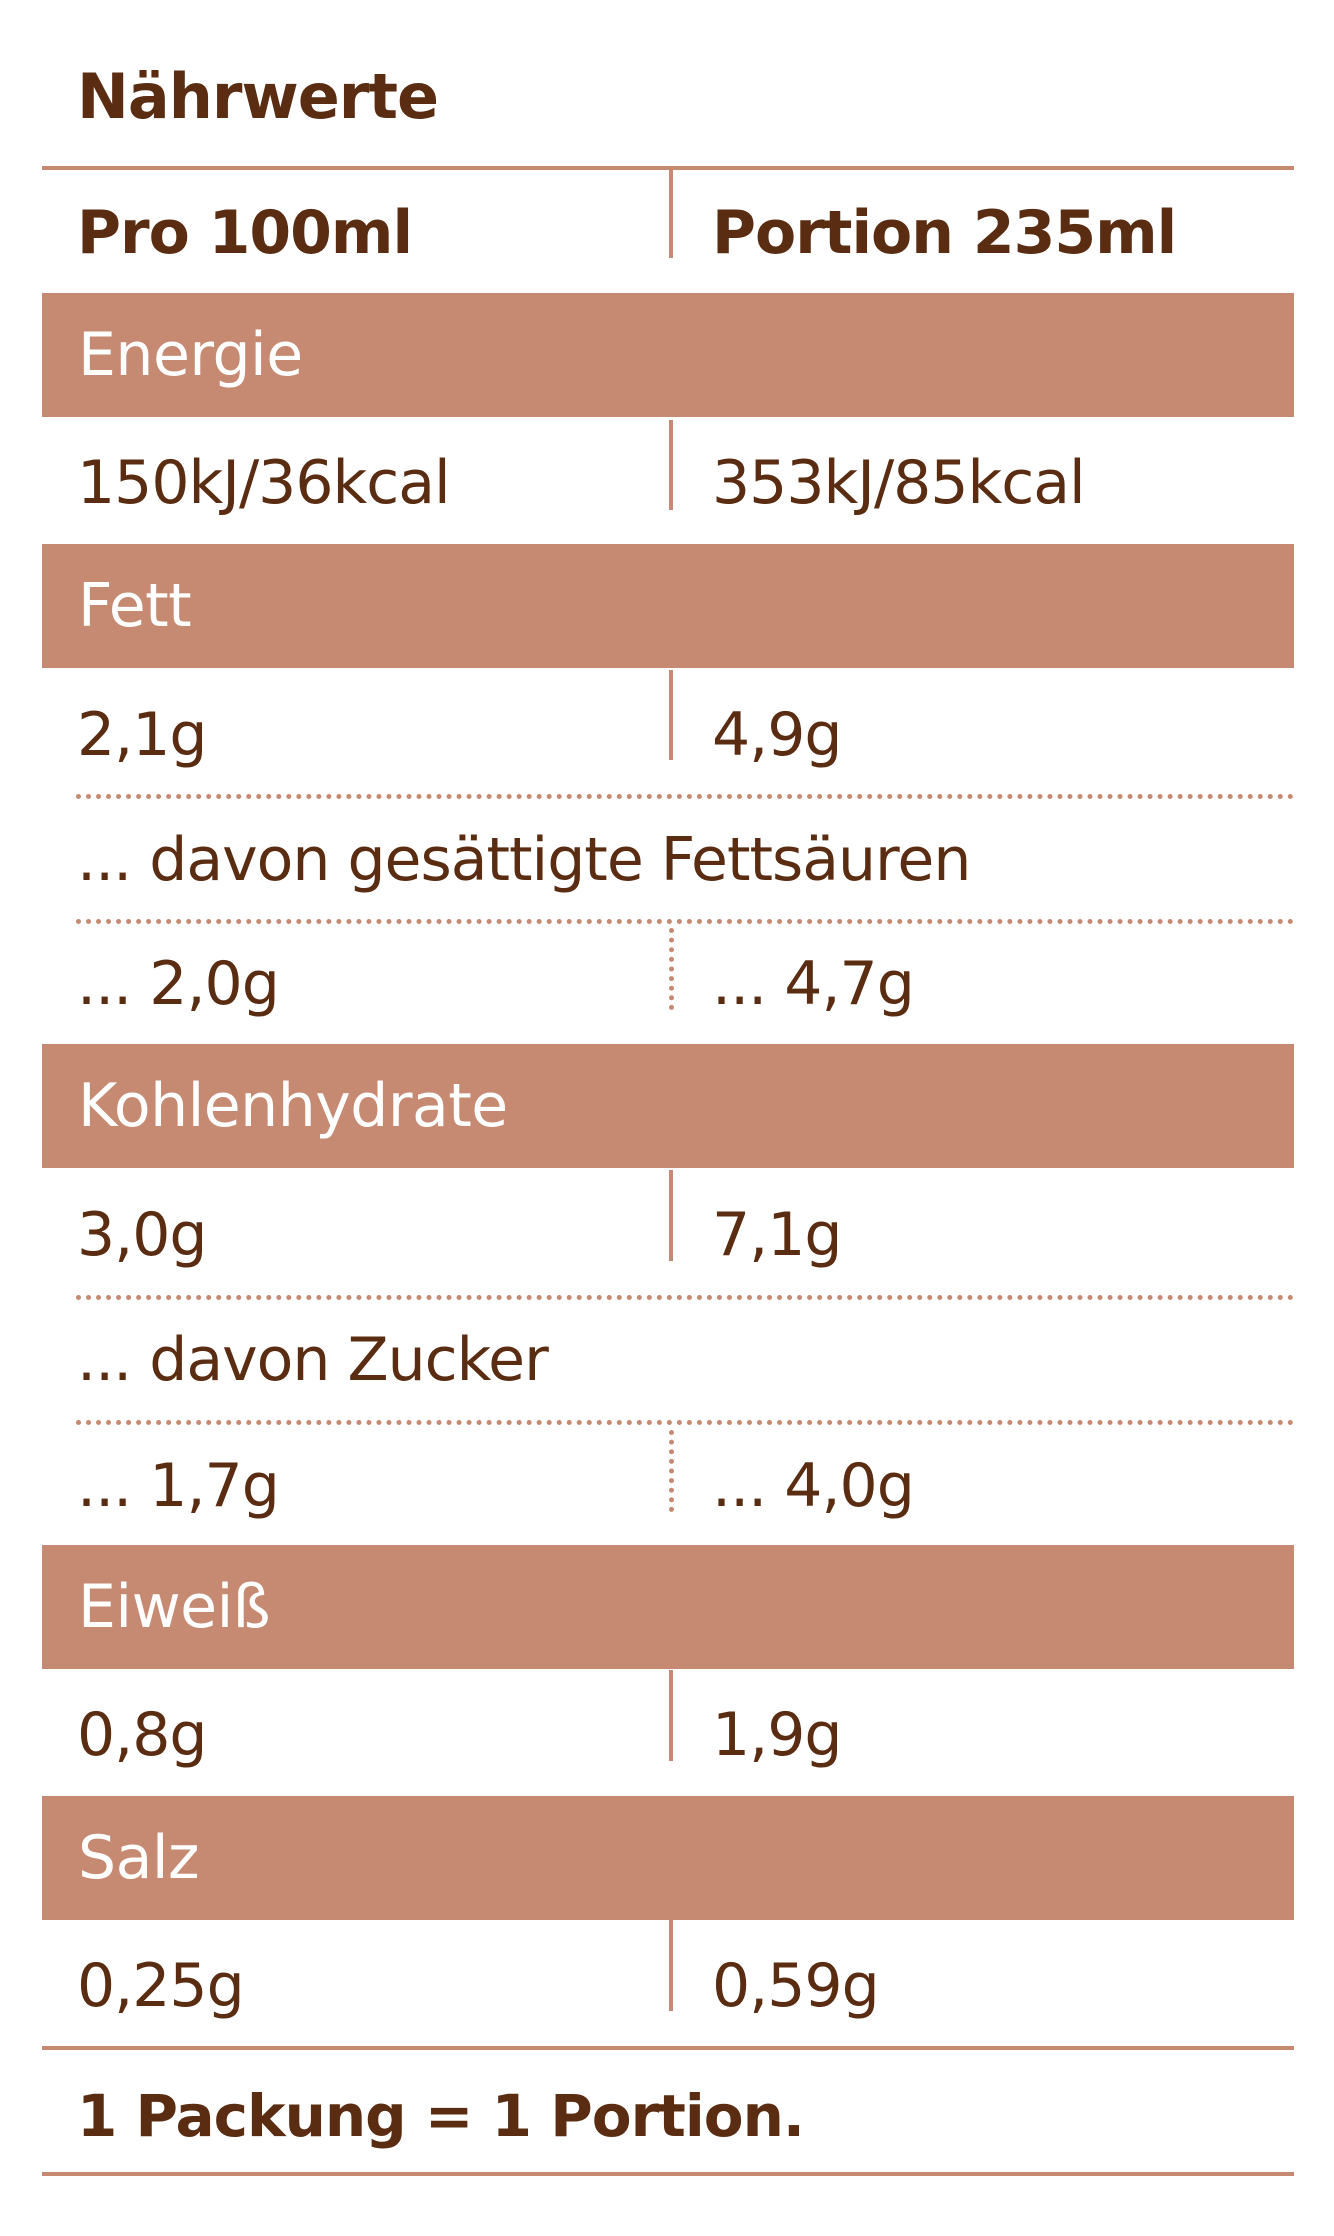  What do you see at coordinates (777, 735) in the screenshot?
I see `fett-per-portion: 4,9g` at bounding box center [777, 735].